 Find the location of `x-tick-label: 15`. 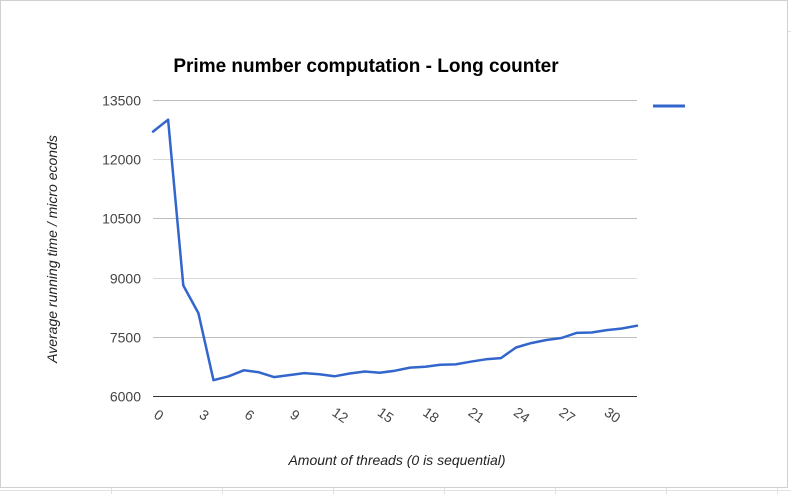

x-tick-label: 15 is located at coordinates (386, 415).